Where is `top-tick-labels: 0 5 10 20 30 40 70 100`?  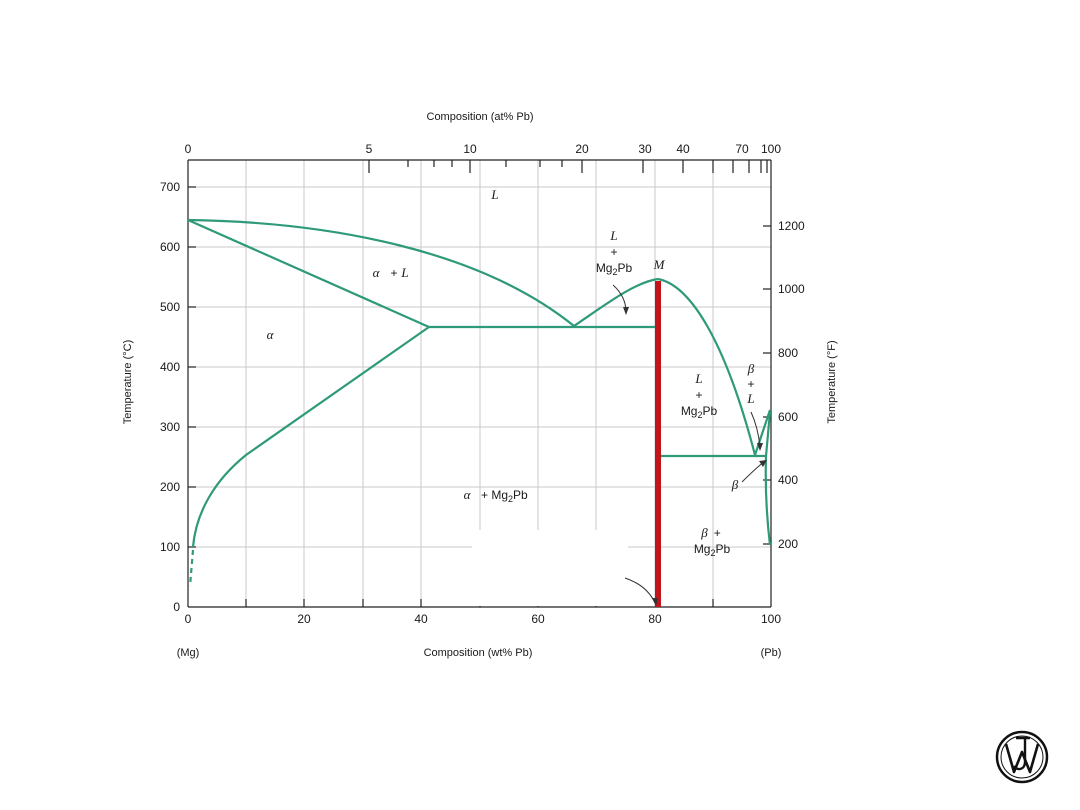 top-tick-labels: 0 5 10 20 30 40 70 100 is located at coordinates (483, 149).